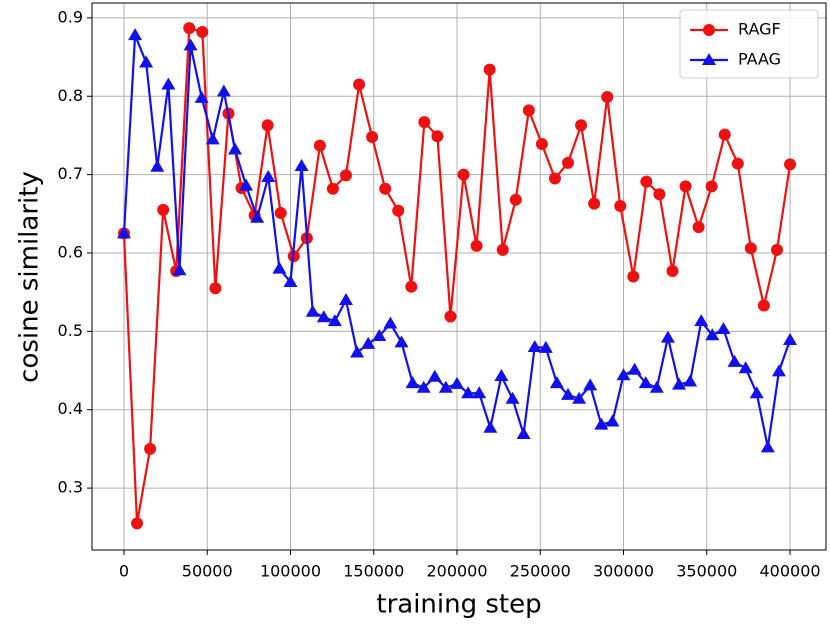 The height and width of the screenshot is (627, 830). What do you see at coordinates (373, 571) in the screenshot?
I see `x-tick-label: 150000` at bounding box center [373, 571].